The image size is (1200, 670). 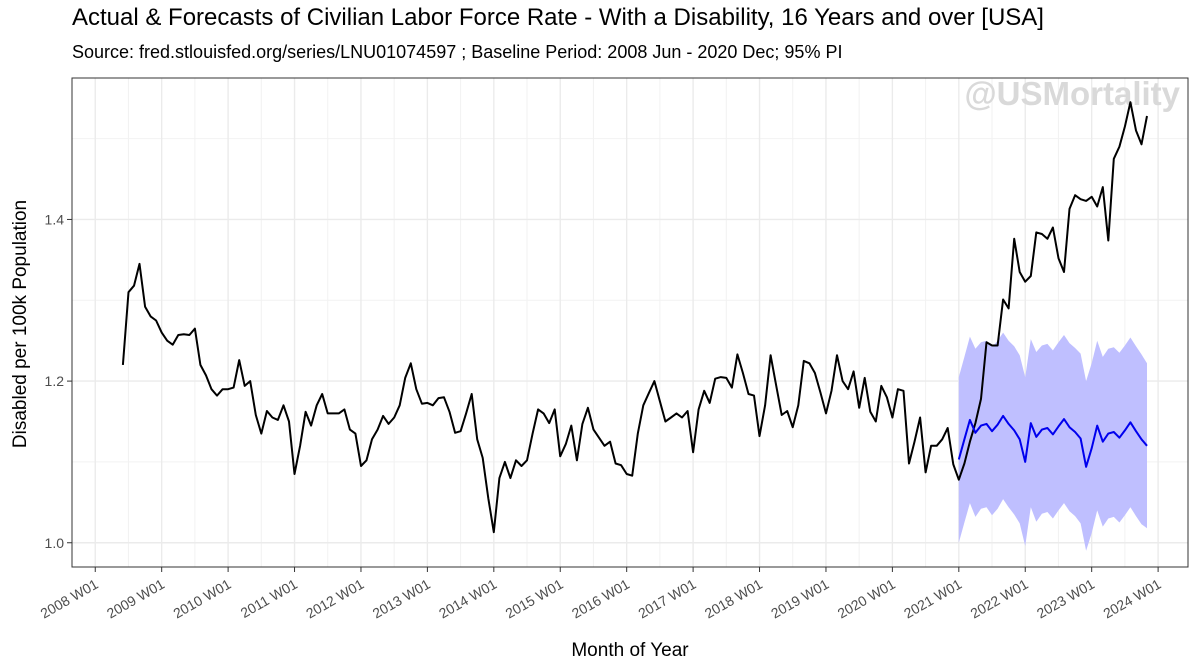 I want to click on x-tick-label: 2019 W01, so click(x=799, y=599).